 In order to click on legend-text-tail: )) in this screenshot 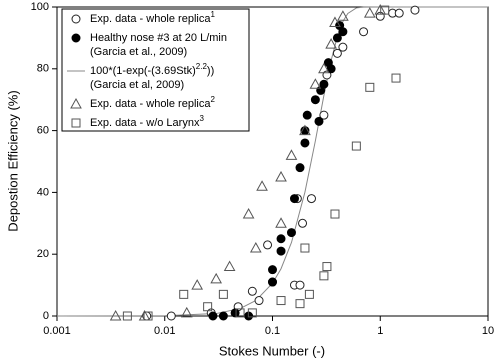, I will do `click(210, 71)`.